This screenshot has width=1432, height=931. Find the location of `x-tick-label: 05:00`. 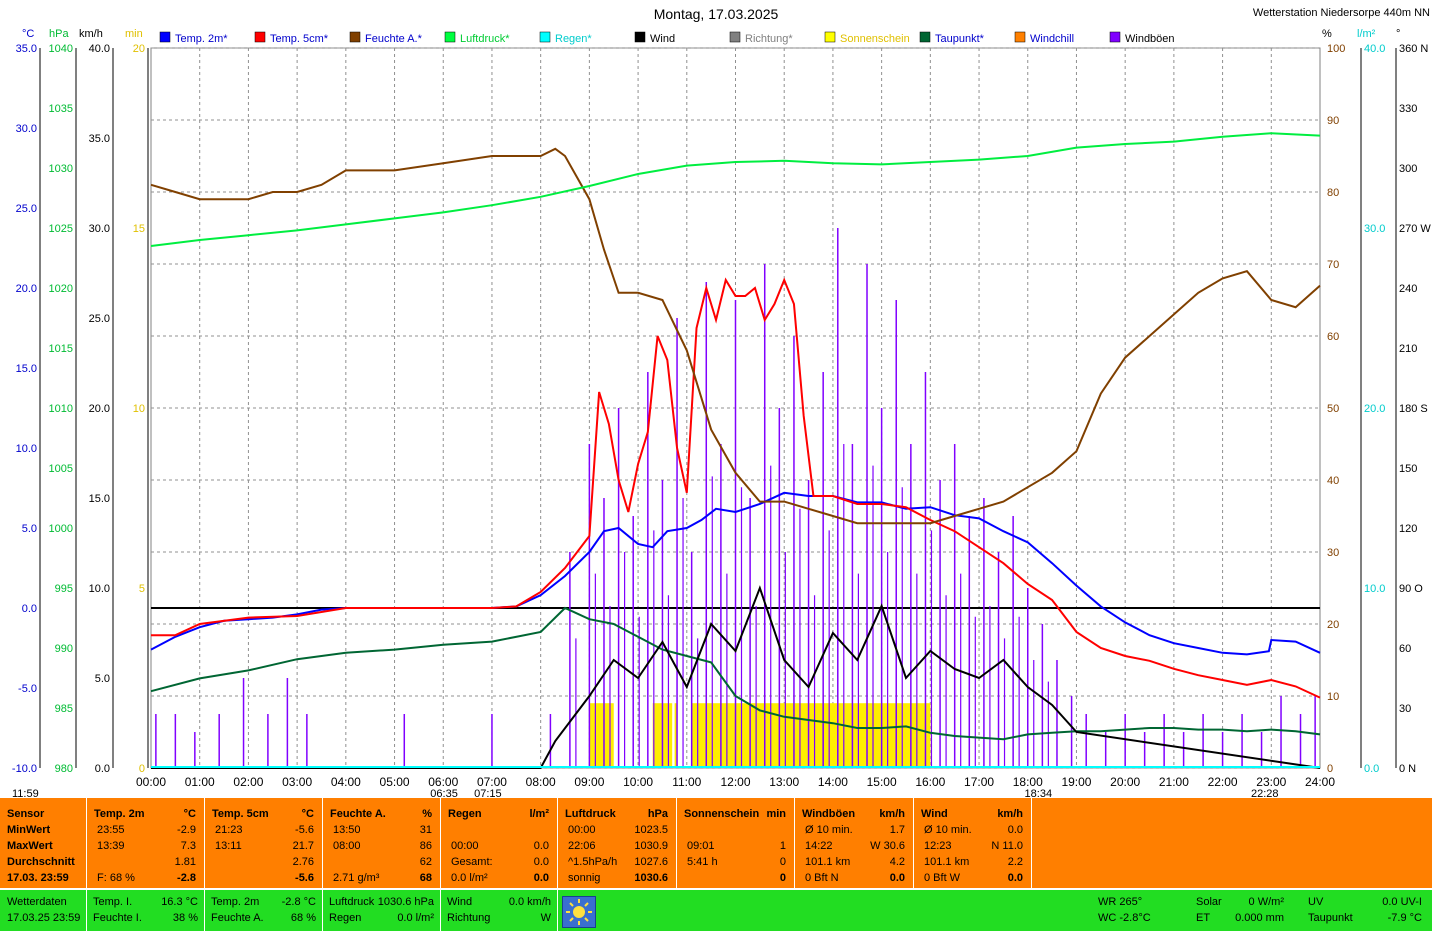

x-tick-label: 05:00 is located at coordinates (395, 782).